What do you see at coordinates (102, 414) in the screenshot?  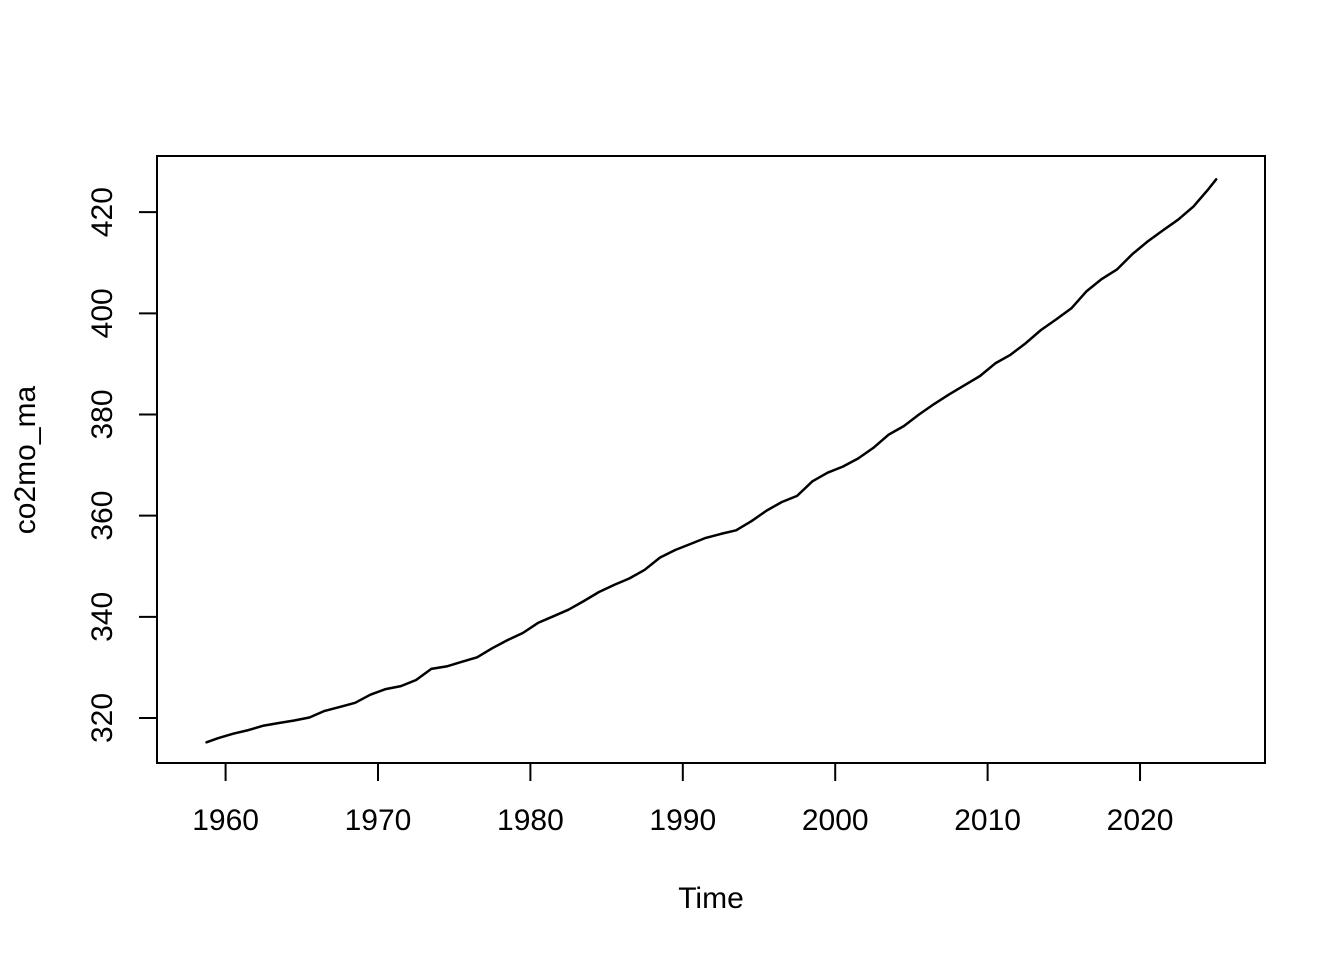 I see `y-tick-label: 380` at bounding box center [102, 414].